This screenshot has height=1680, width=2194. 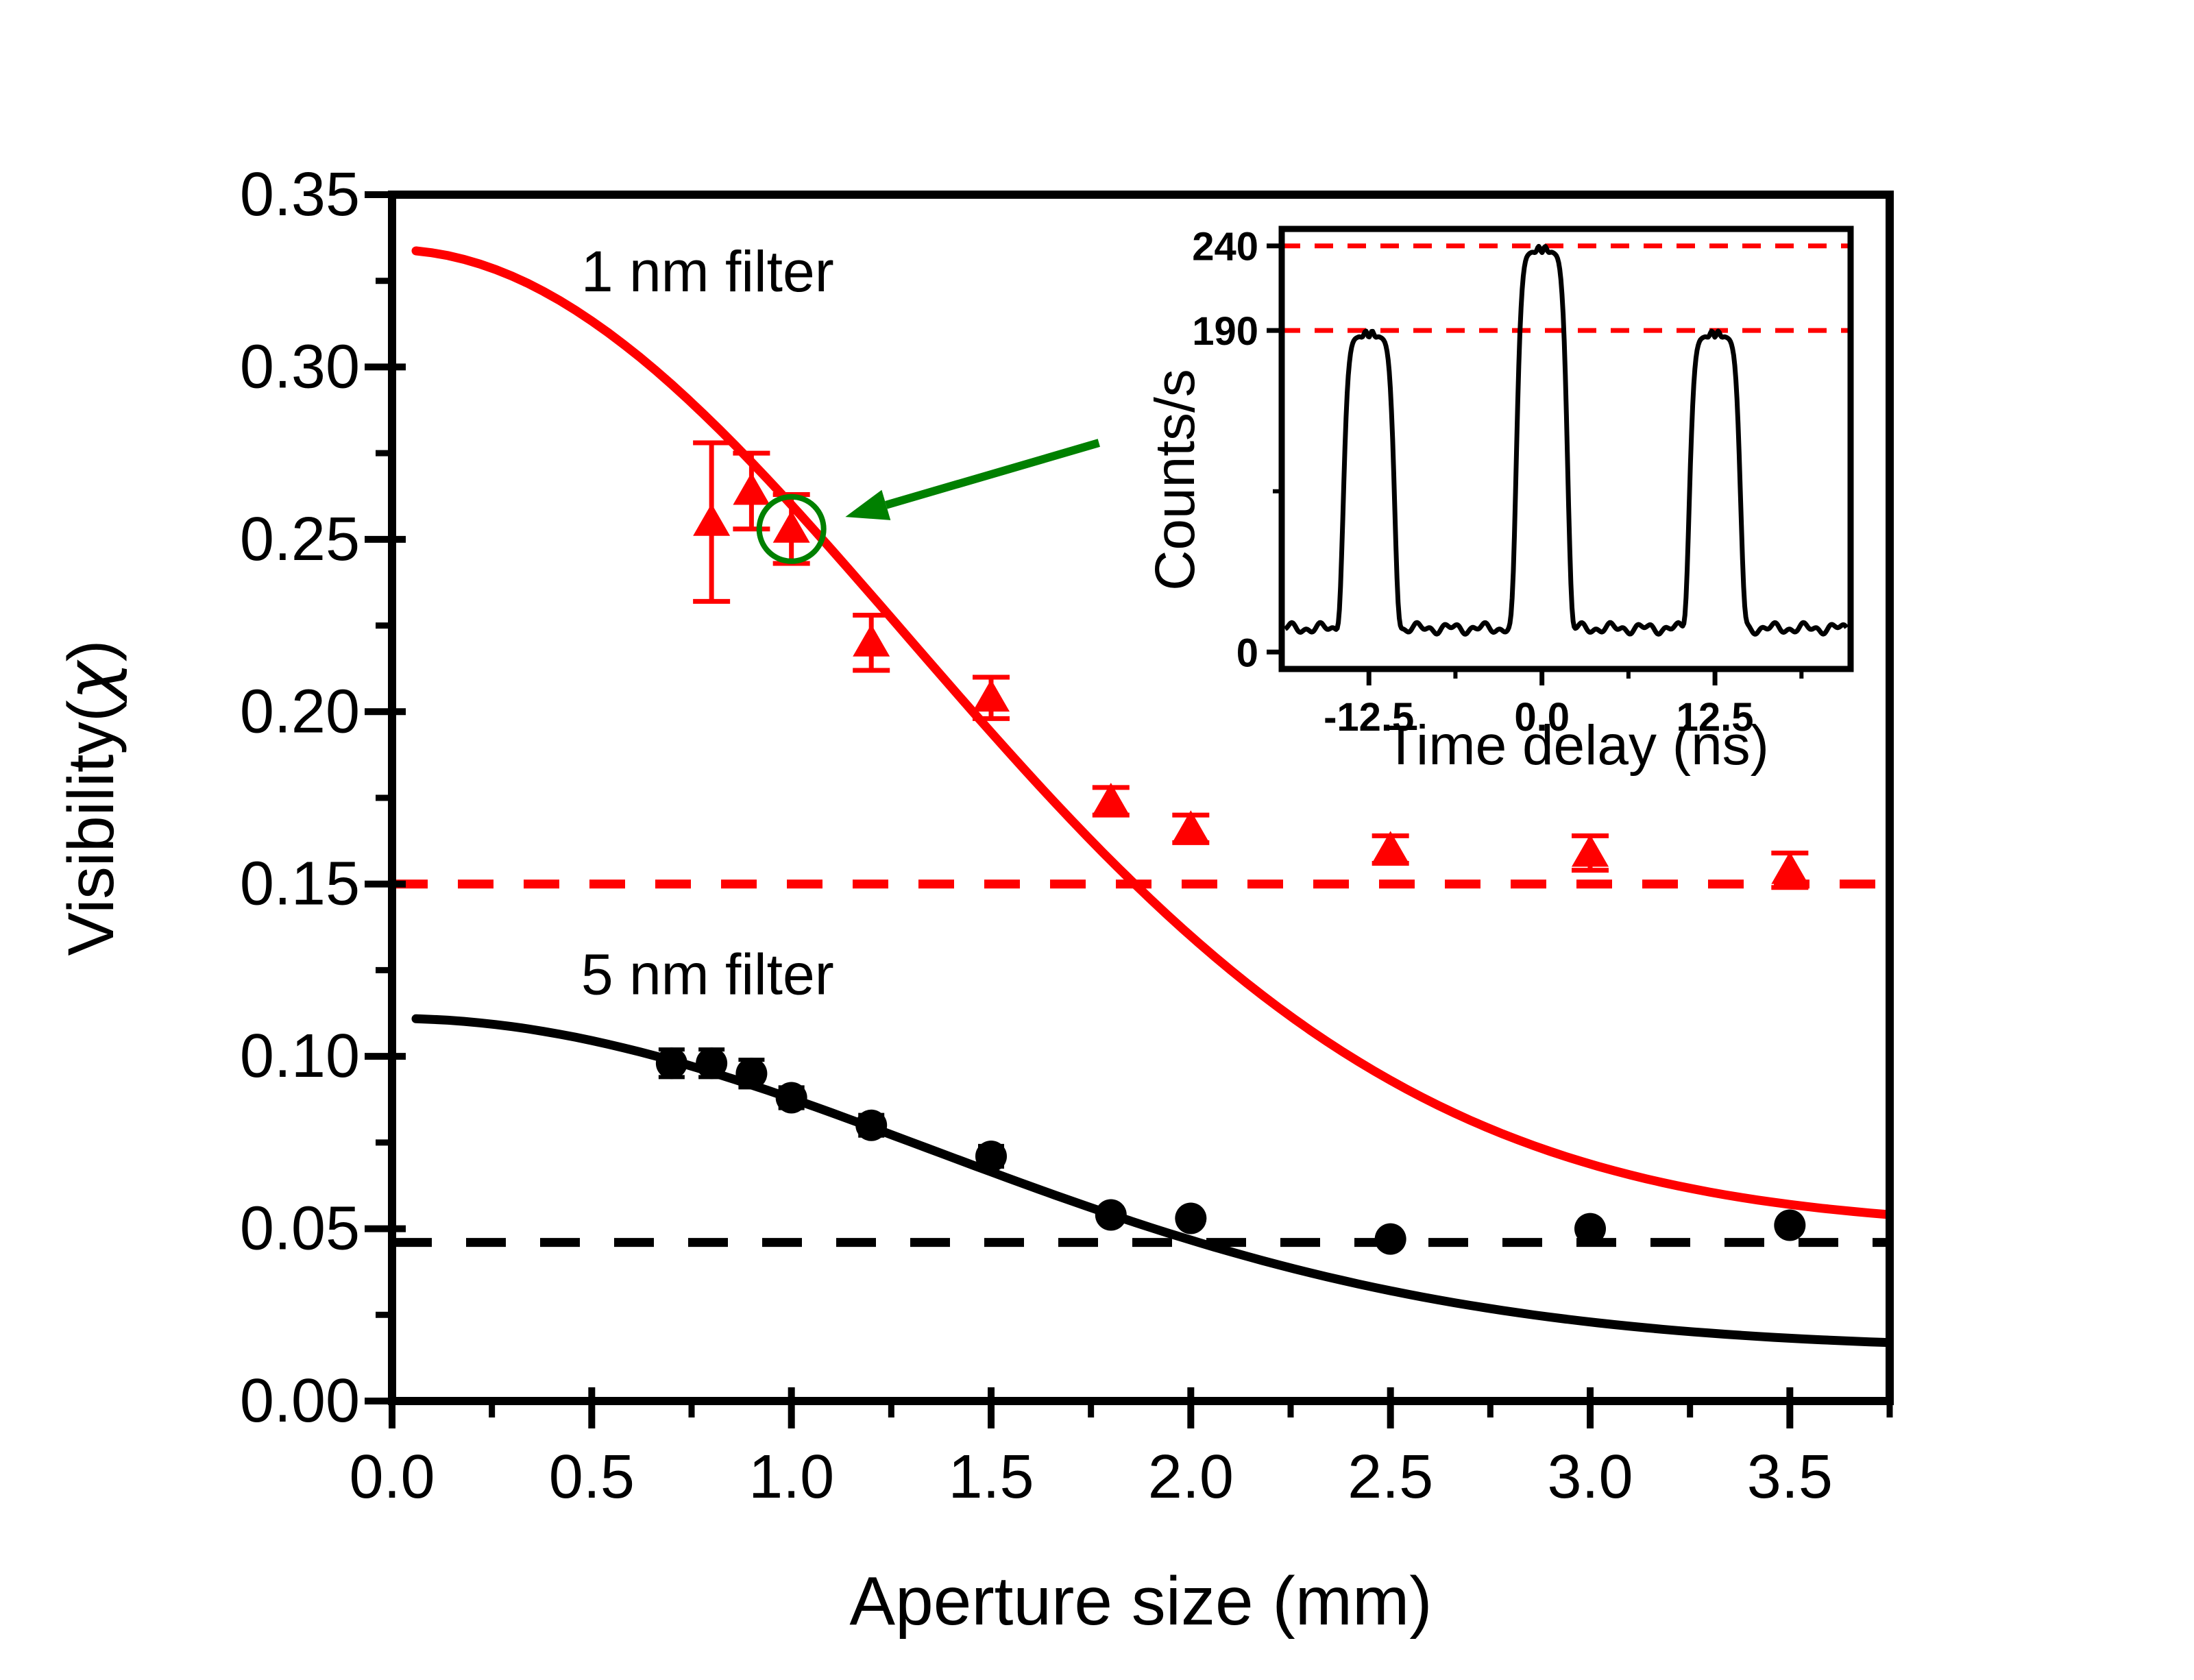 I want to click on x-tick-label: 0.0, so click(x=392, y=1477).